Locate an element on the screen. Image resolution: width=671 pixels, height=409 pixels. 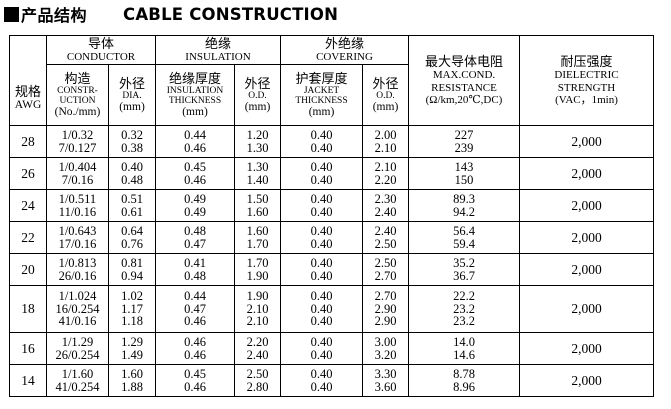
insulation-od-cell: 2.20 2.40 is located at coordinates (257, 348).